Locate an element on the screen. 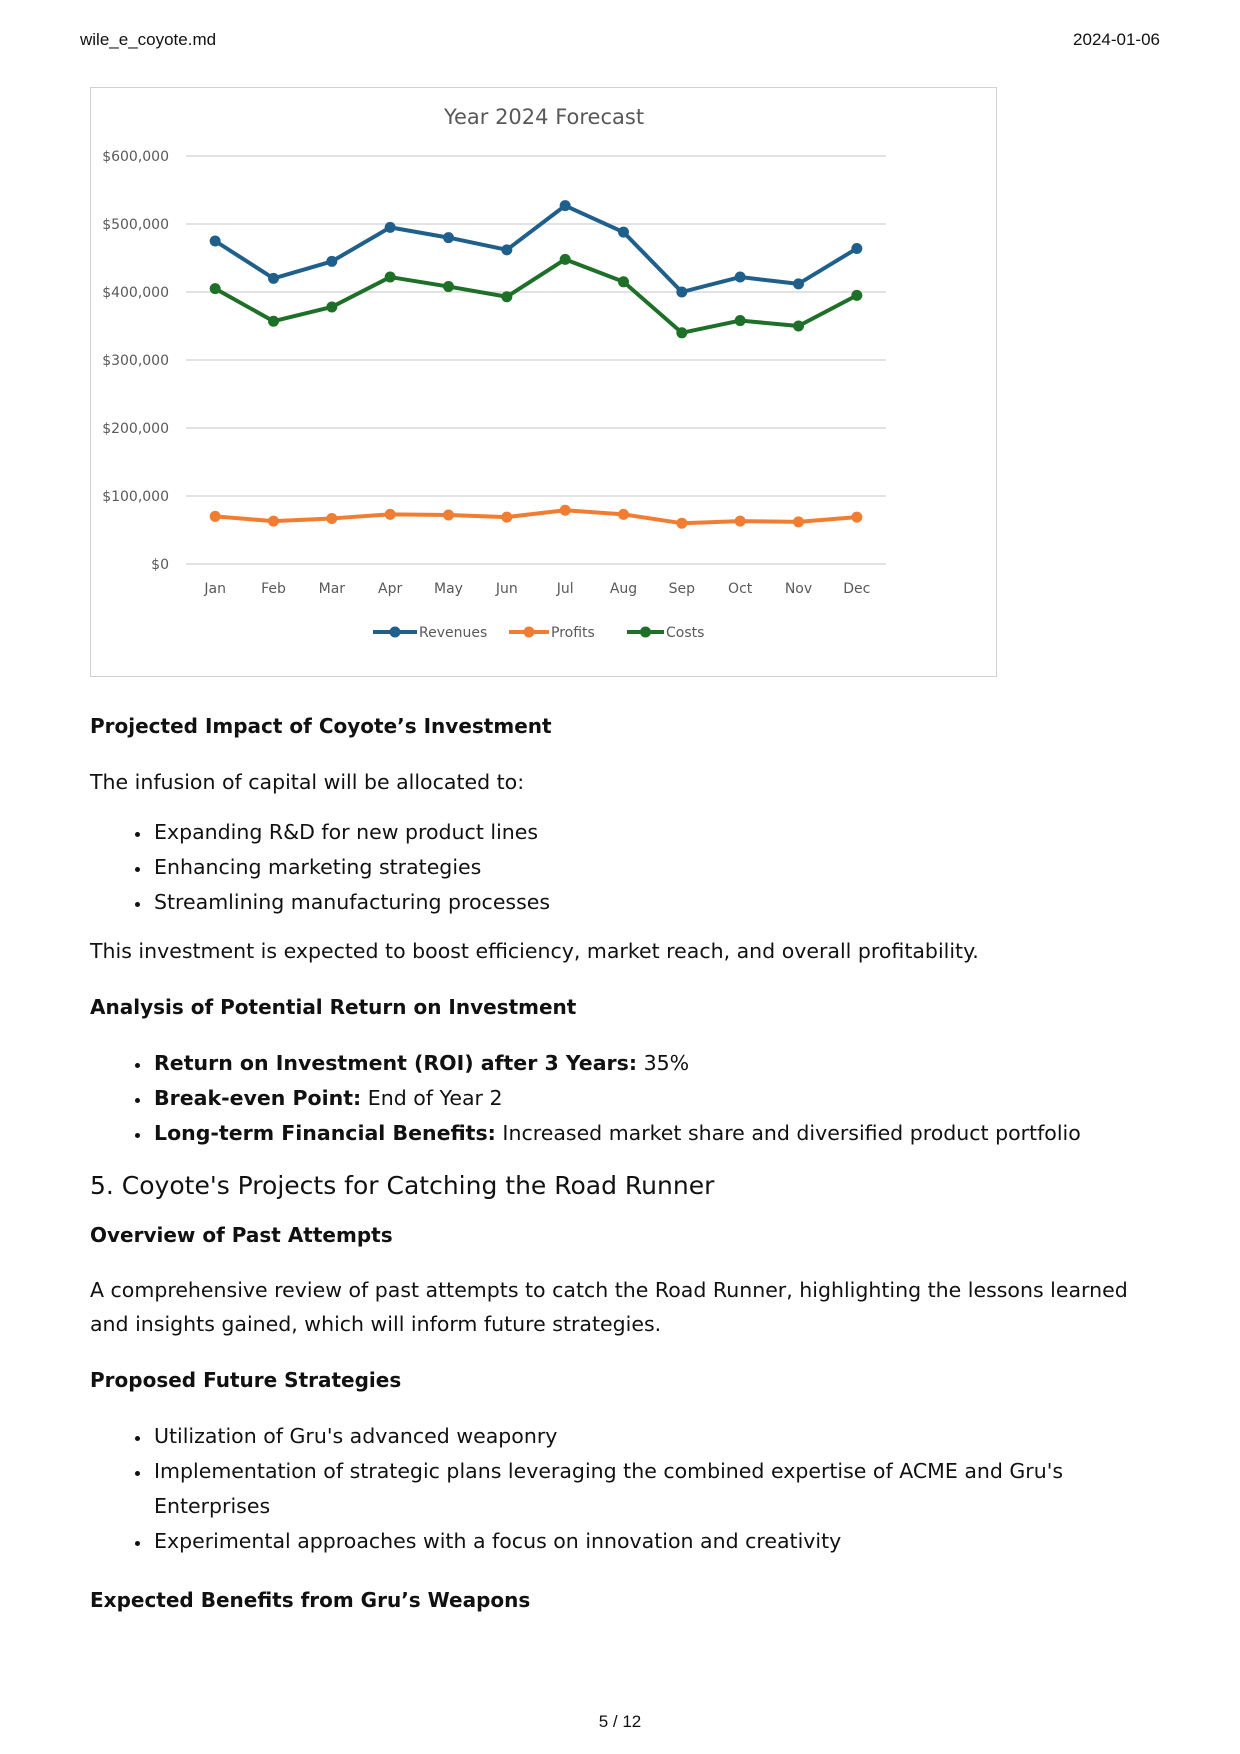 This screenshot has width=1240, height=1754. series-line-profits is located at coordinates (536, 517).